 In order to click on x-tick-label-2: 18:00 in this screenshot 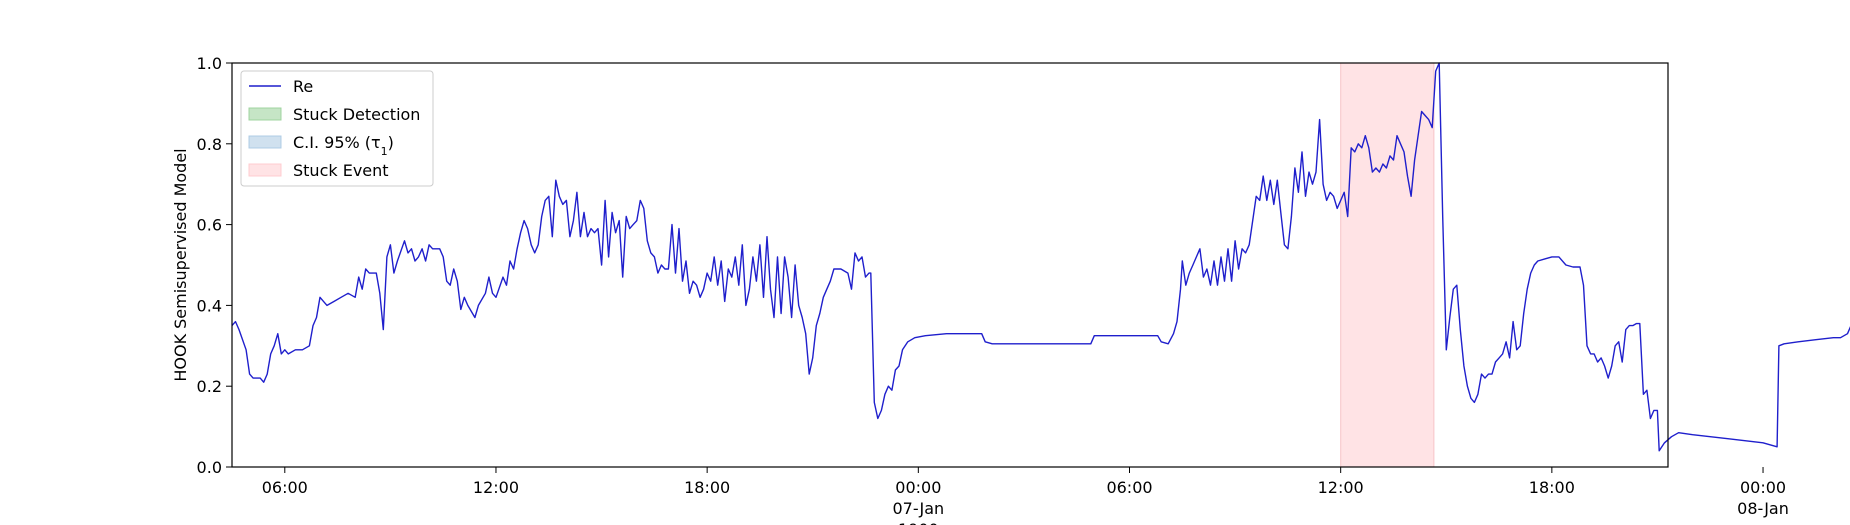, I will do `click(707, 487)`.